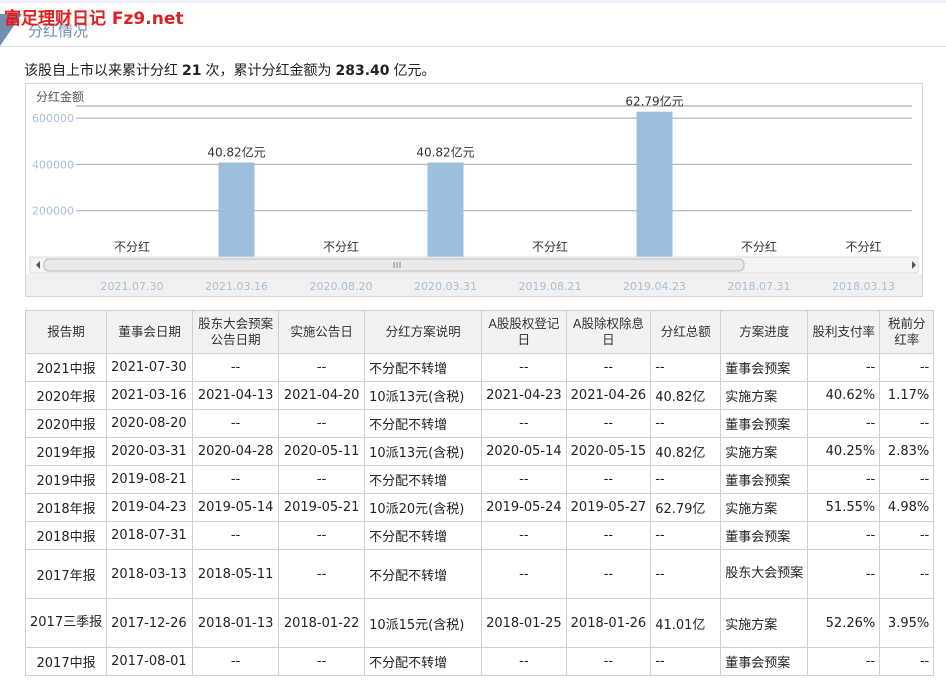  What do you see at coordinates (608, 507) in the screenshot?
I see `cell-6: 2019-05-27` at bounding box center [608, 507].